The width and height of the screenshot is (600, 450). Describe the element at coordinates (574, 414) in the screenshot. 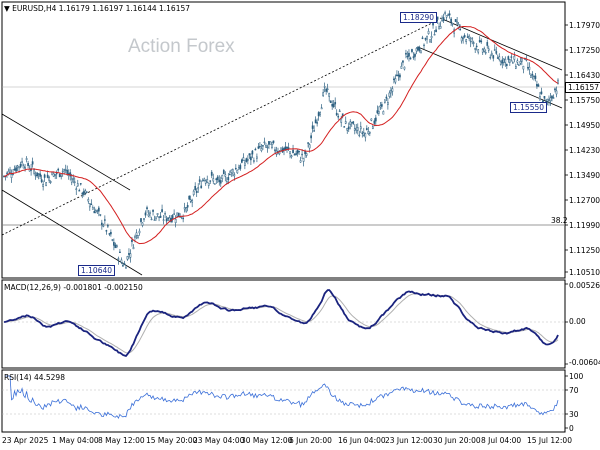

I see `rsi-tick: 30` at that location.